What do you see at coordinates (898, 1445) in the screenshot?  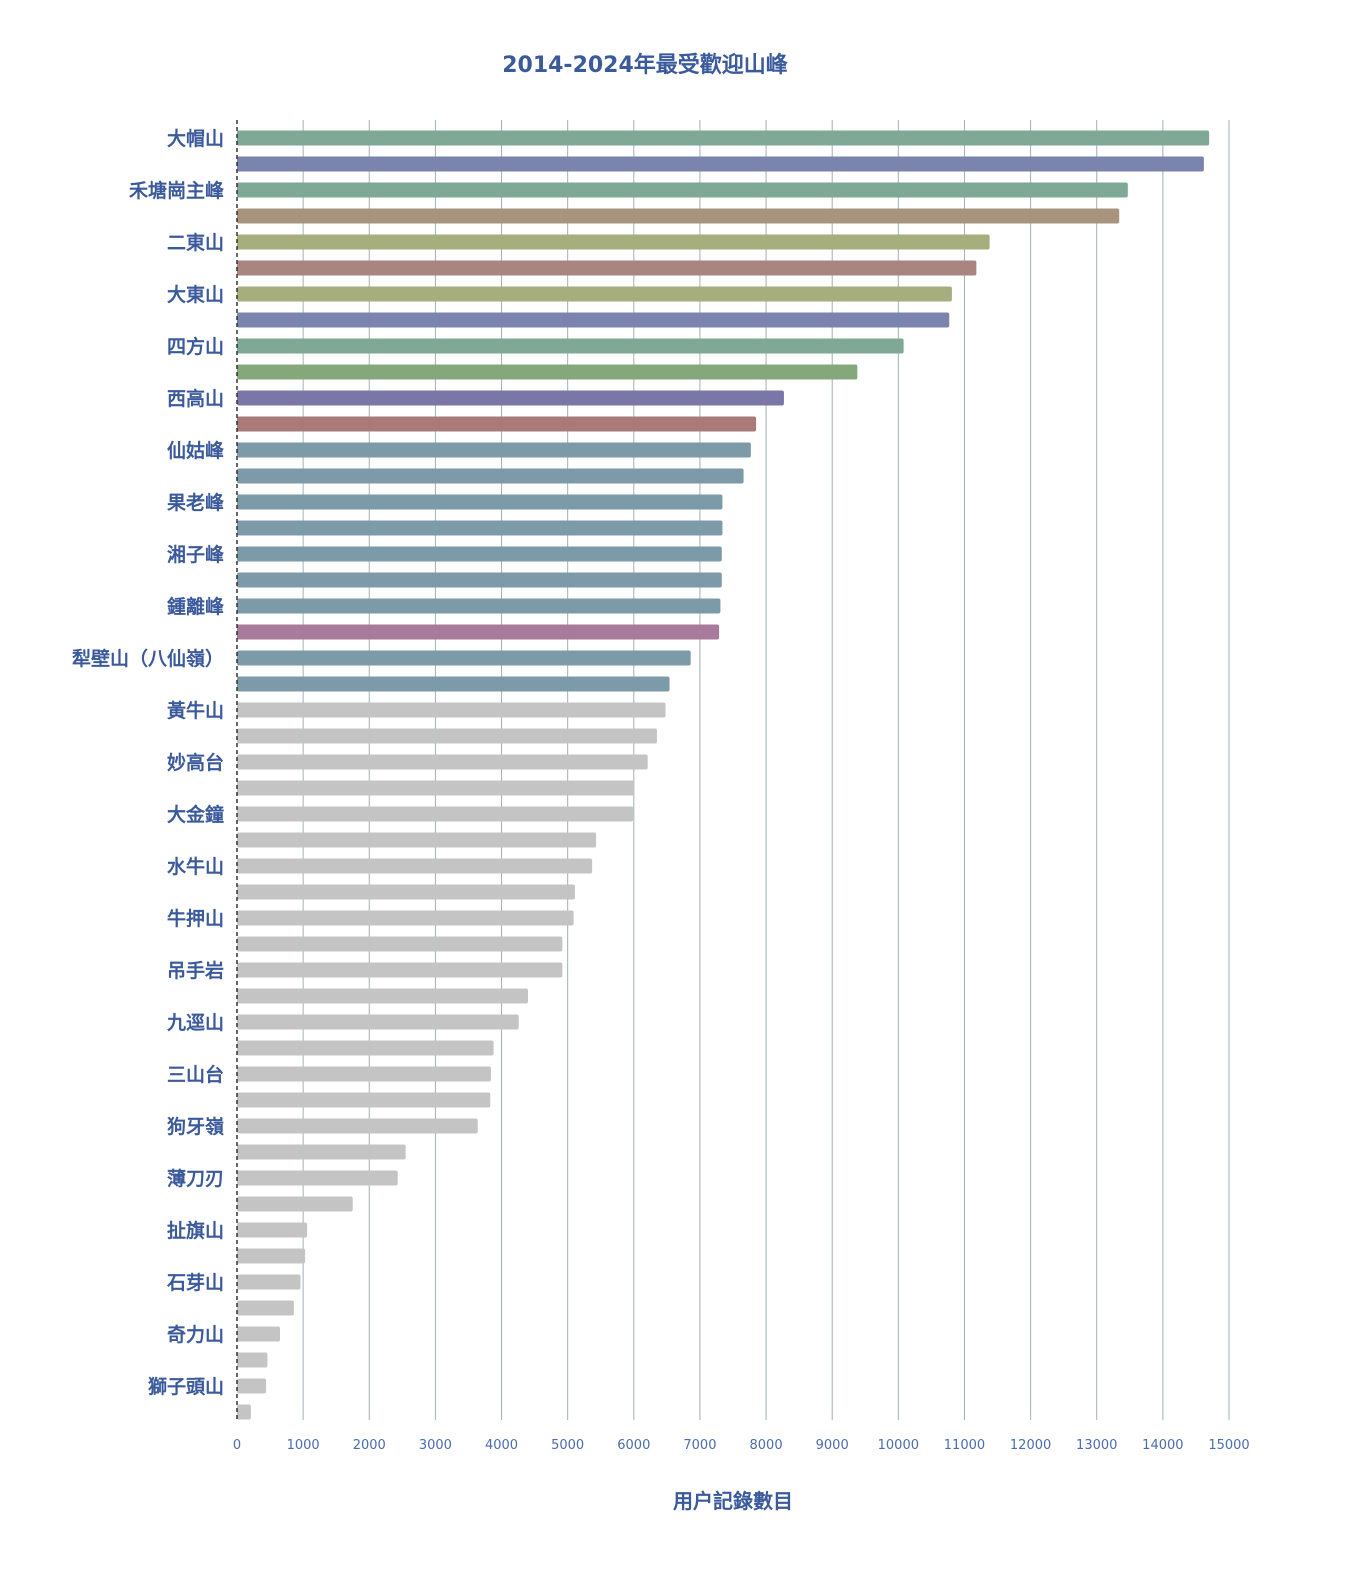 I see `x-tick-label: 10000` at bounding box center [898, 1445].